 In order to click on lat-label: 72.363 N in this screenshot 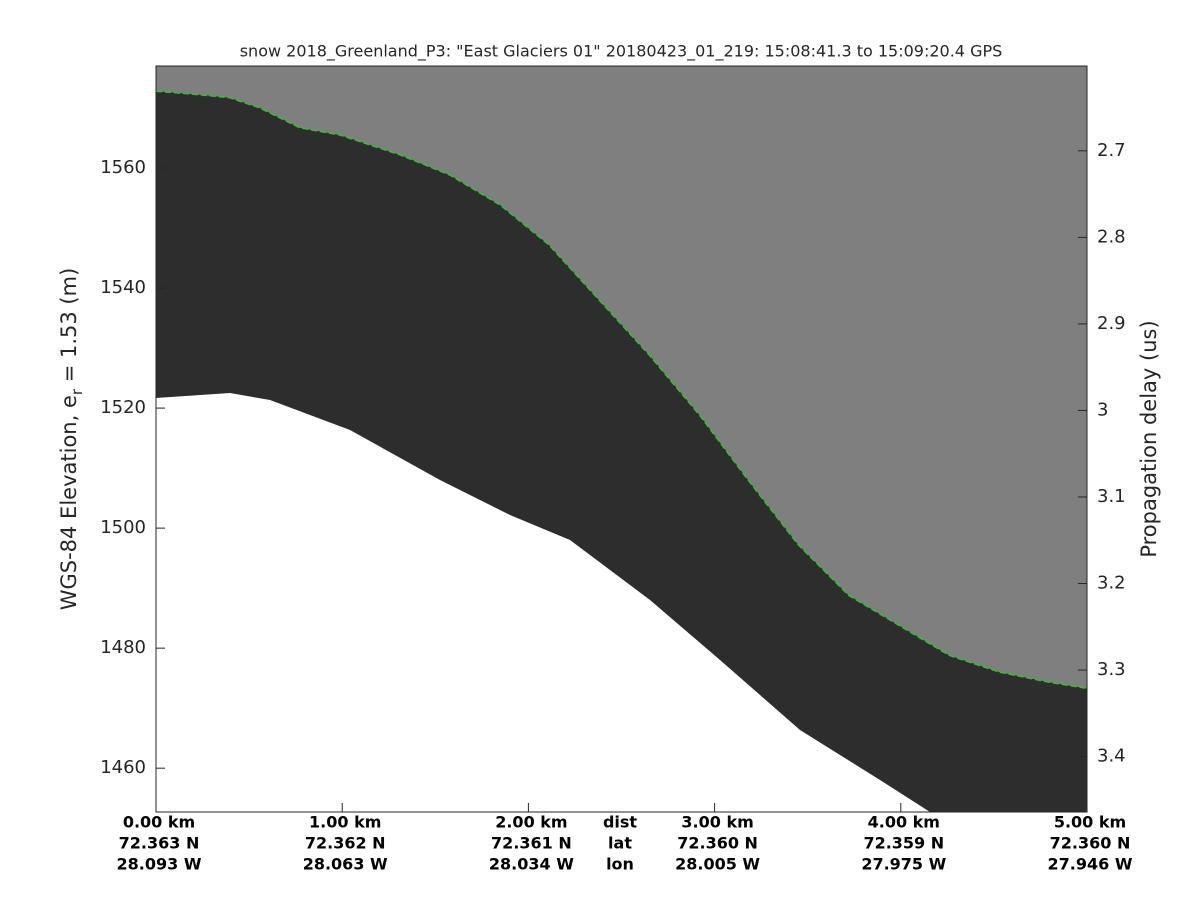, I will do `click(159, 843)`.